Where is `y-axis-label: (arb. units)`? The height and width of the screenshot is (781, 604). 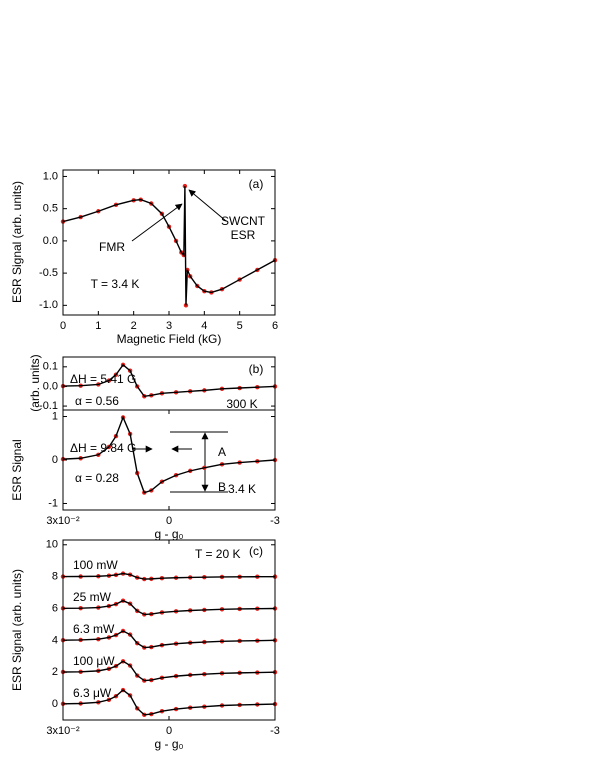
y-axis-label: (arb. units) is located at coordinates (35, 382).